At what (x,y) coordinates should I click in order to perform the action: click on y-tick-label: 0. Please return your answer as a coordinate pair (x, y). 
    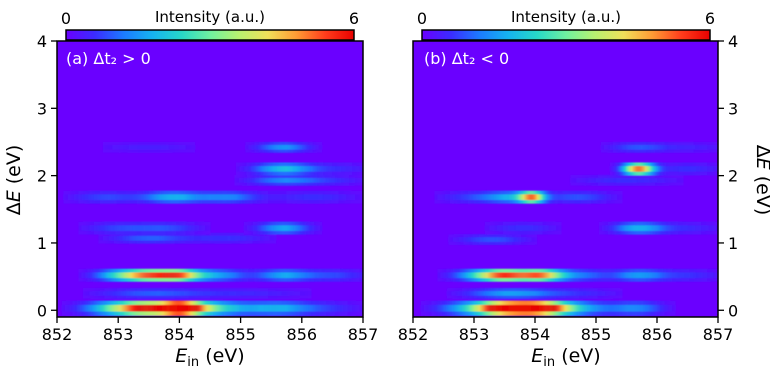
    Looking at the image, I should click on (42, 310).